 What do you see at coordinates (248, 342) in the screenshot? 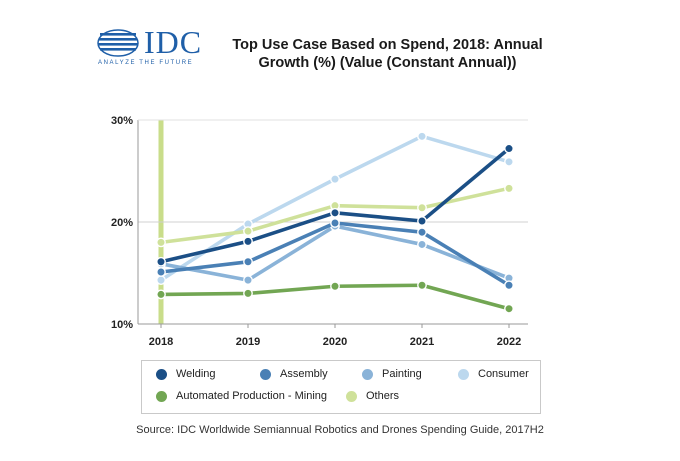
I see `x-tick-label: 2019` at bounding box center [248, 342].